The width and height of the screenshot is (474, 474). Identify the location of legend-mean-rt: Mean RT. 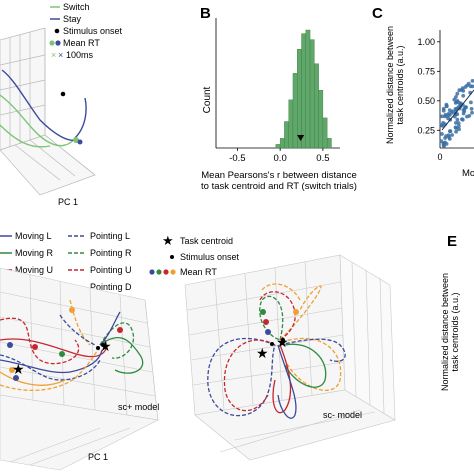
(81, 43).